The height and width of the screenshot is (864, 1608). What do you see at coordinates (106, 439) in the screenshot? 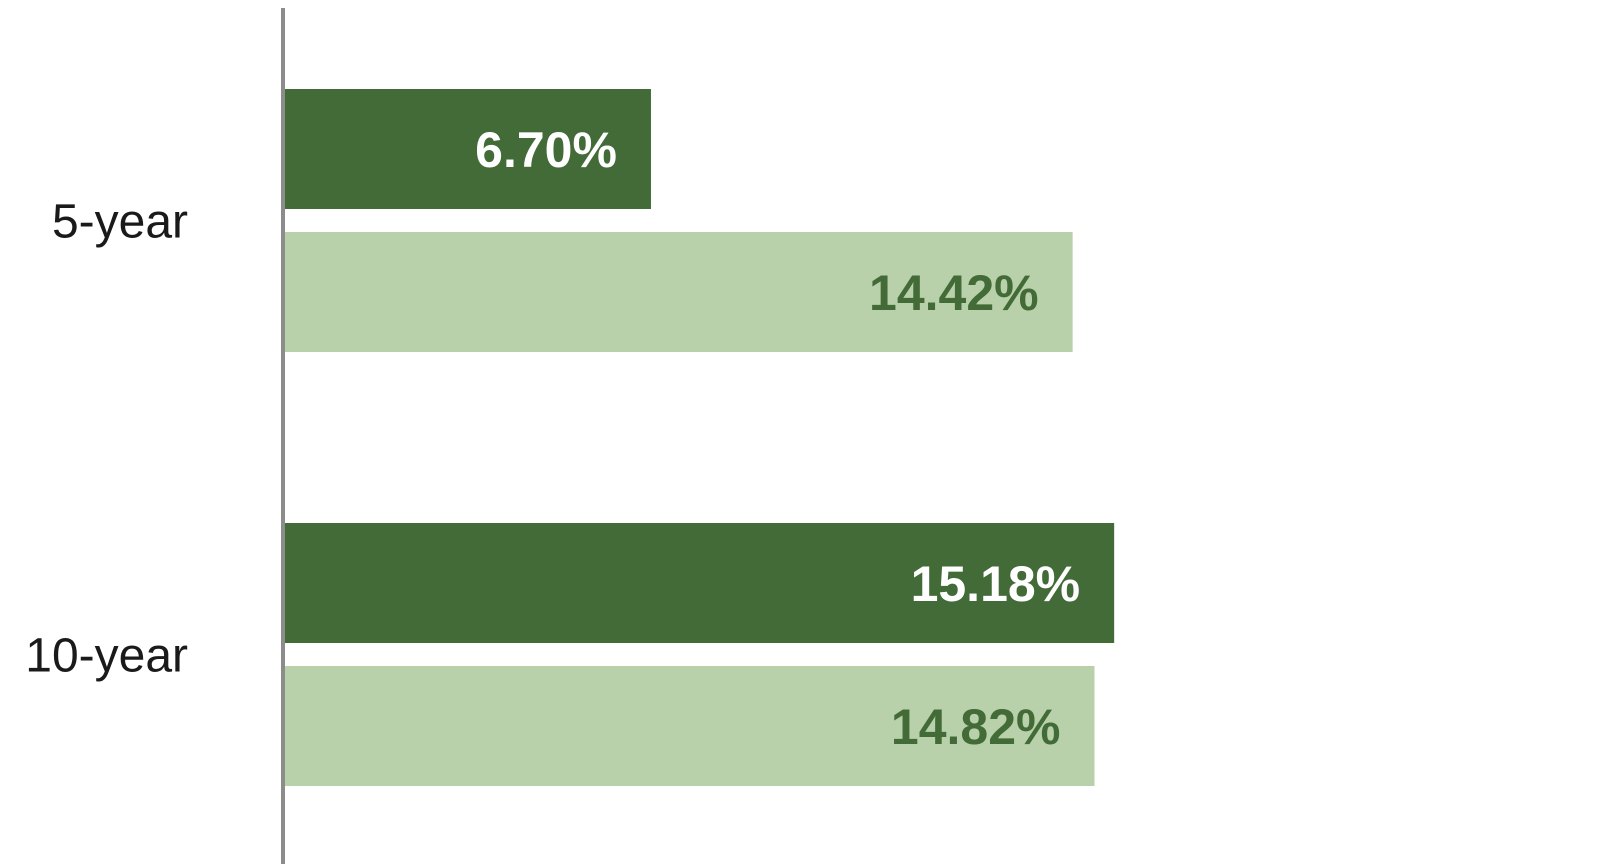
I see `category-labels-layer: 5-year 10-year` at bounding box center [106, 439].